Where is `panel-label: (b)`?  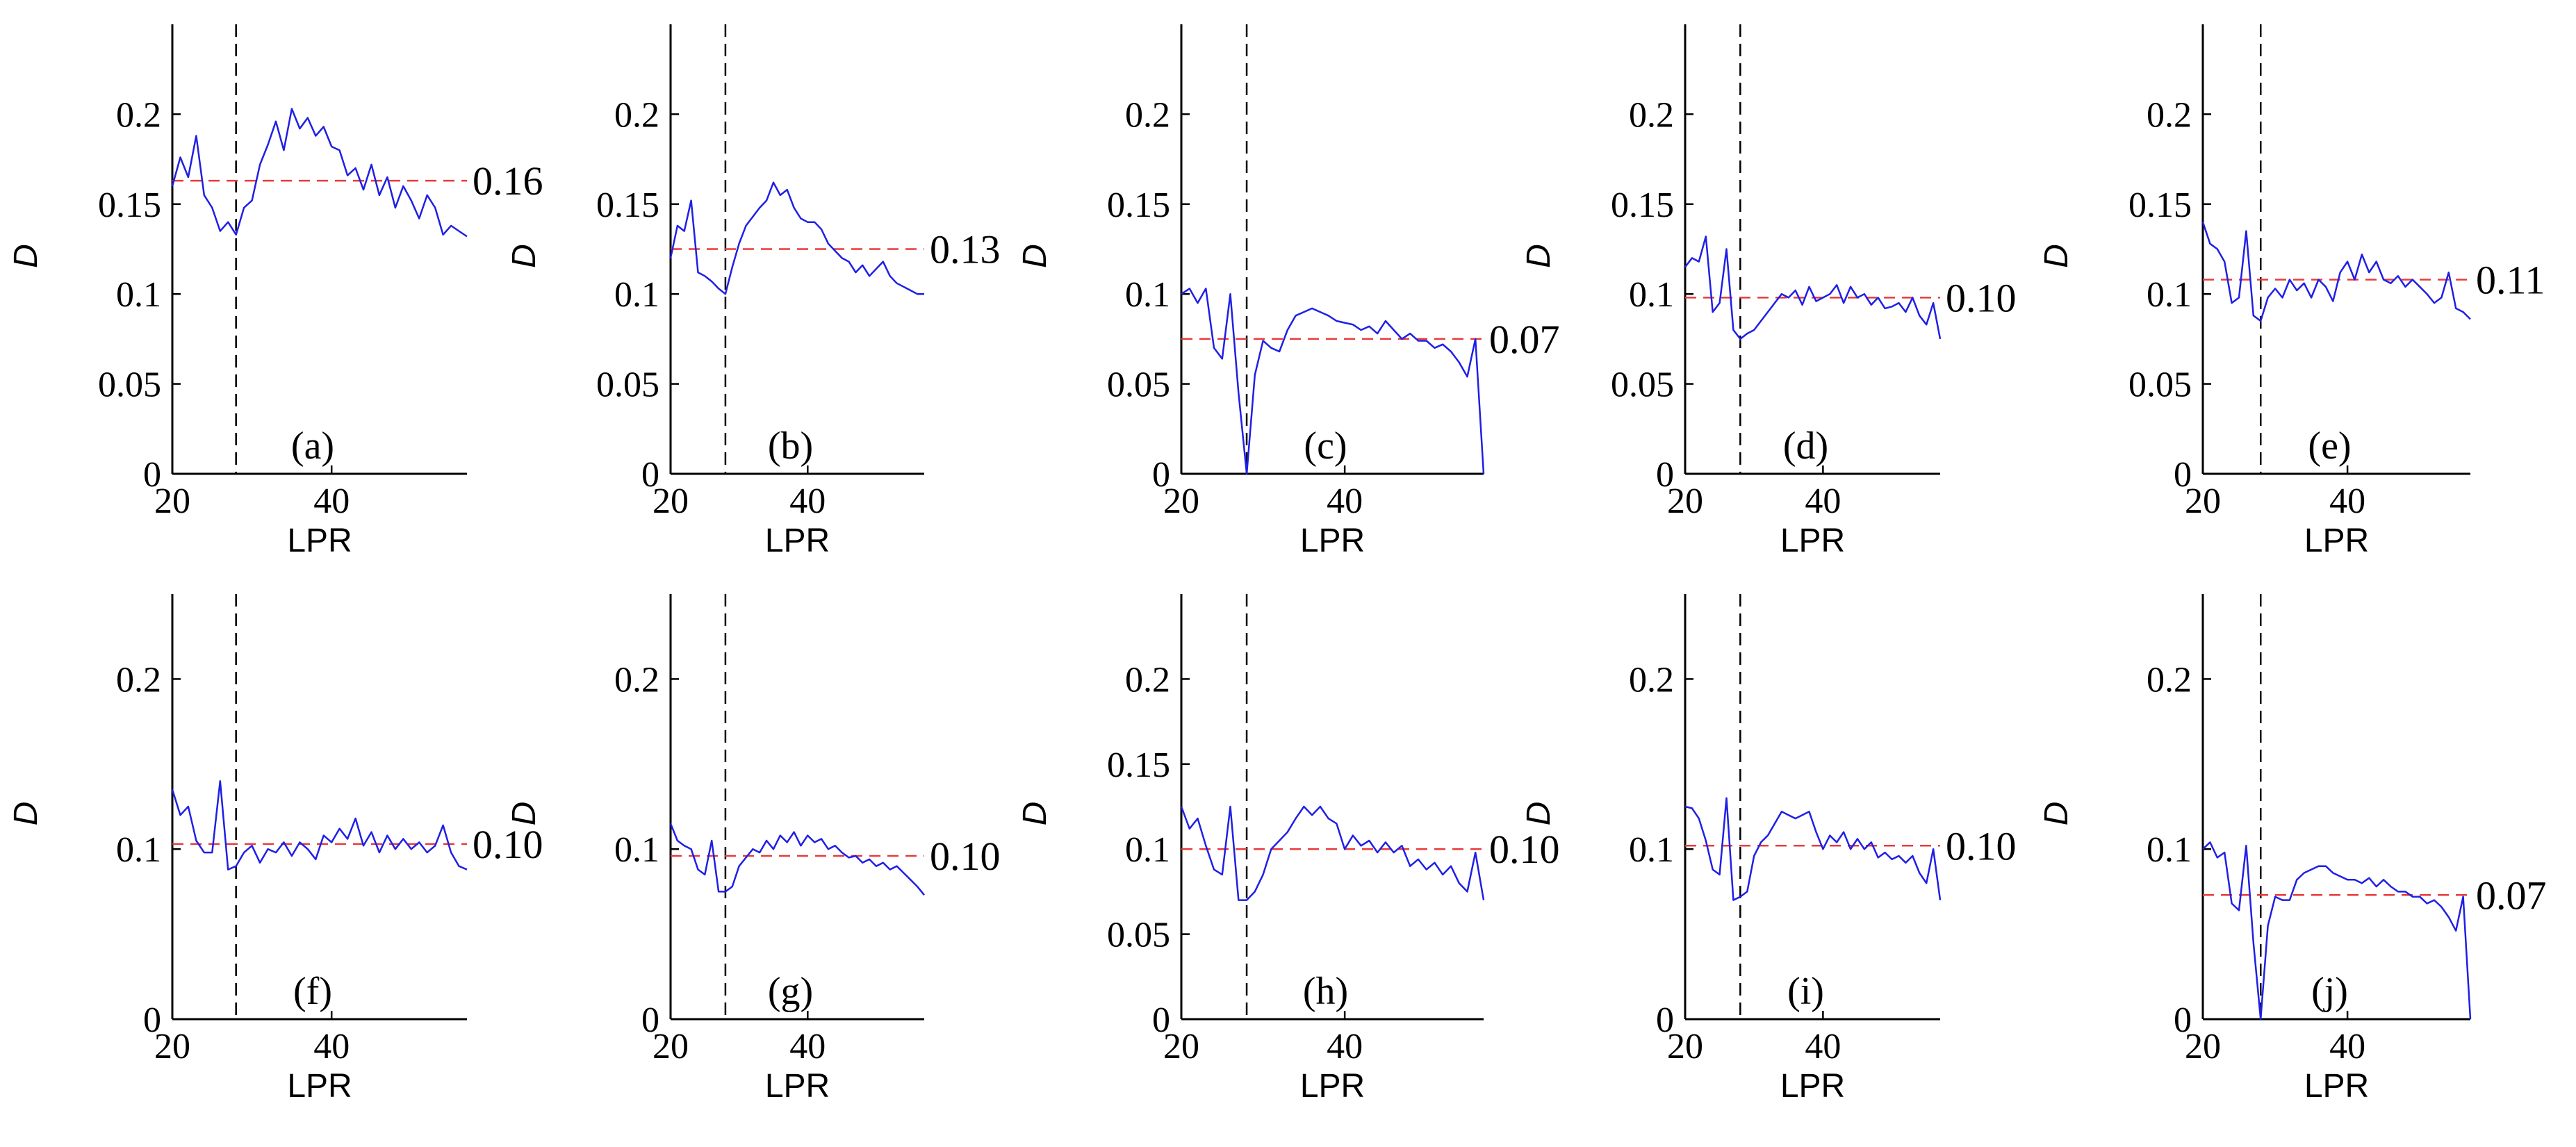
panel-label: (b) is located at coordinates (790, 446).